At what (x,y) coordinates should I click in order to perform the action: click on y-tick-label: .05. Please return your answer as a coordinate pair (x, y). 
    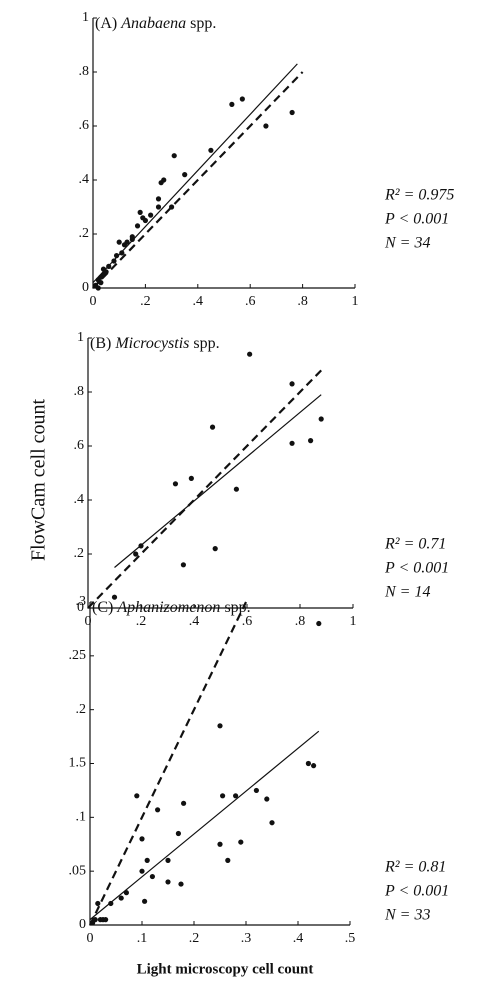
    Looking at the image, I should click on (78, 870).